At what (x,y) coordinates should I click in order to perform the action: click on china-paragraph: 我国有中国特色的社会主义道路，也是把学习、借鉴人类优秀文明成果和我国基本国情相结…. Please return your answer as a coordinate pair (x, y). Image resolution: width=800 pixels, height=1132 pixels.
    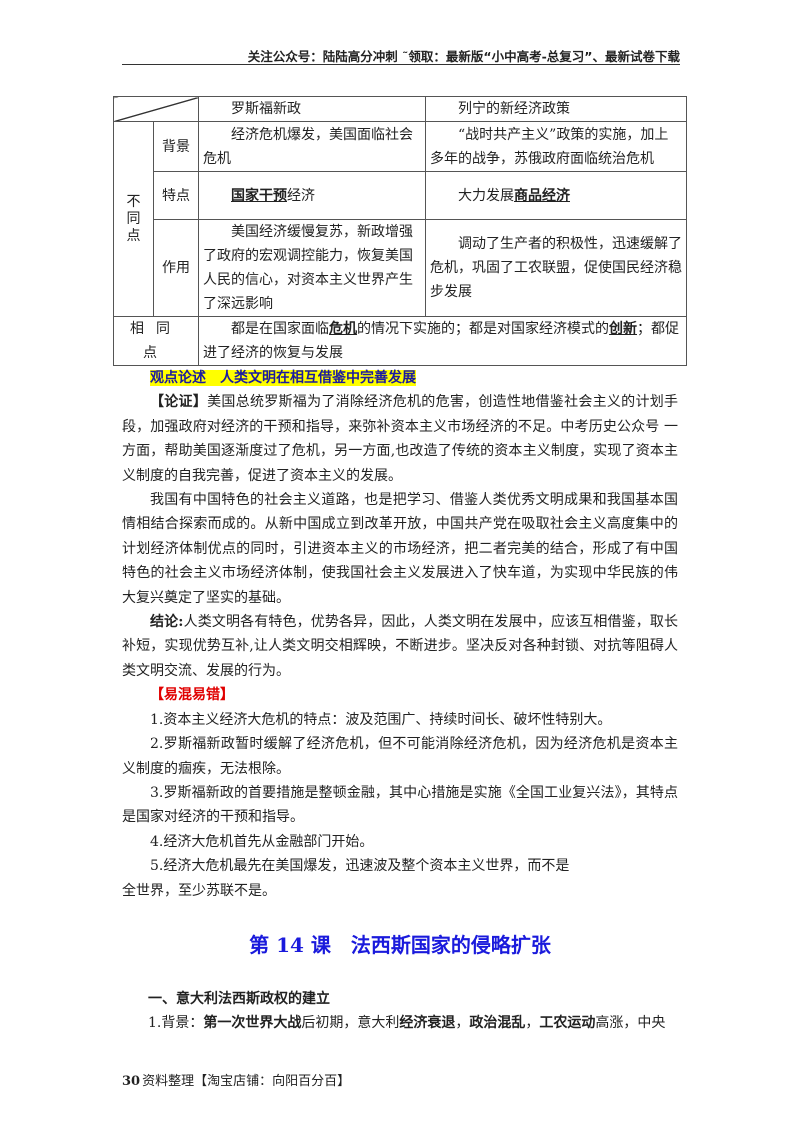
    Looking at the image, I should click on (400, 549).